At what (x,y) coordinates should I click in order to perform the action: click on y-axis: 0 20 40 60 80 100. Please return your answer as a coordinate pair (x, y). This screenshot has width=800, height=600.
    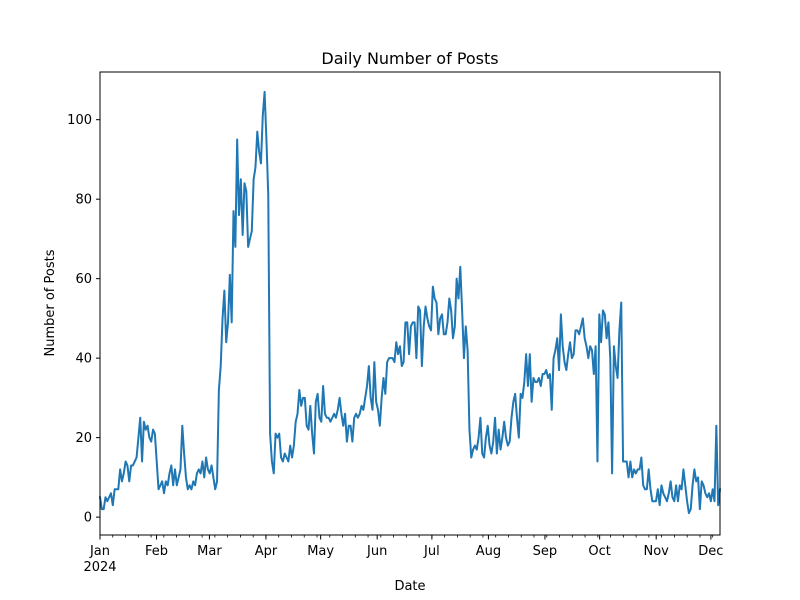
    Looking at the image, I should click on (83, 319).